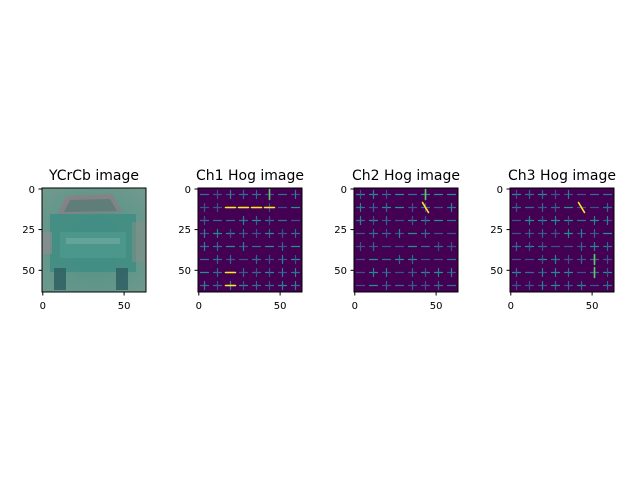 The image size is (640, 480). I want to click on panel-title: Ch3 Hog image, so click(562, 176).